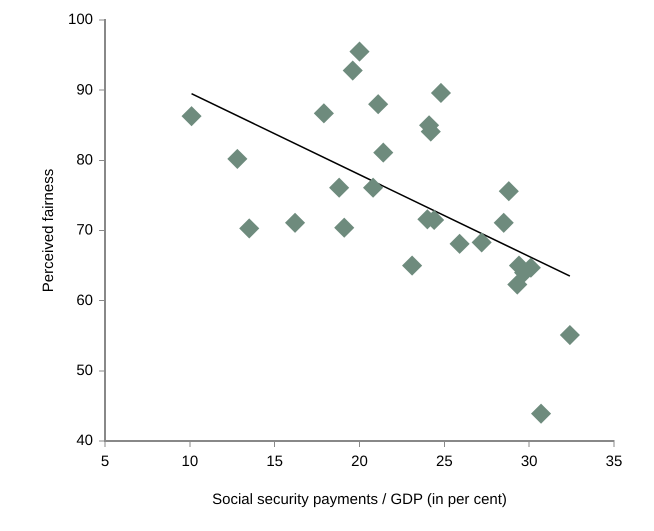 Image resolution: width=654 pixels, height=531 pixels. Describe the element at coordinates (49, 230) in the screenshot. I see `y-axis-title: Perceived fairness` at that location.